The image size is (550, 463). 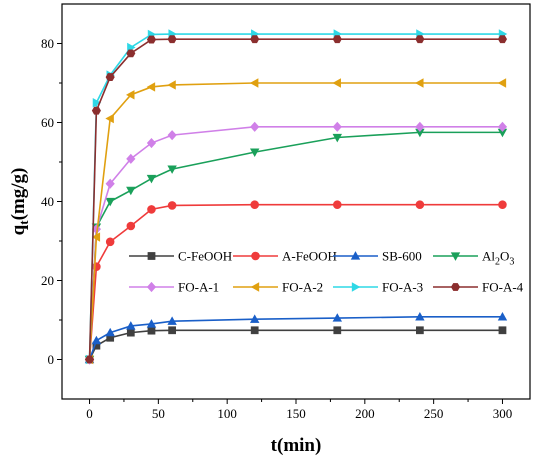 I want to click on x-tick-label: 250, so click(x=434, y=413).